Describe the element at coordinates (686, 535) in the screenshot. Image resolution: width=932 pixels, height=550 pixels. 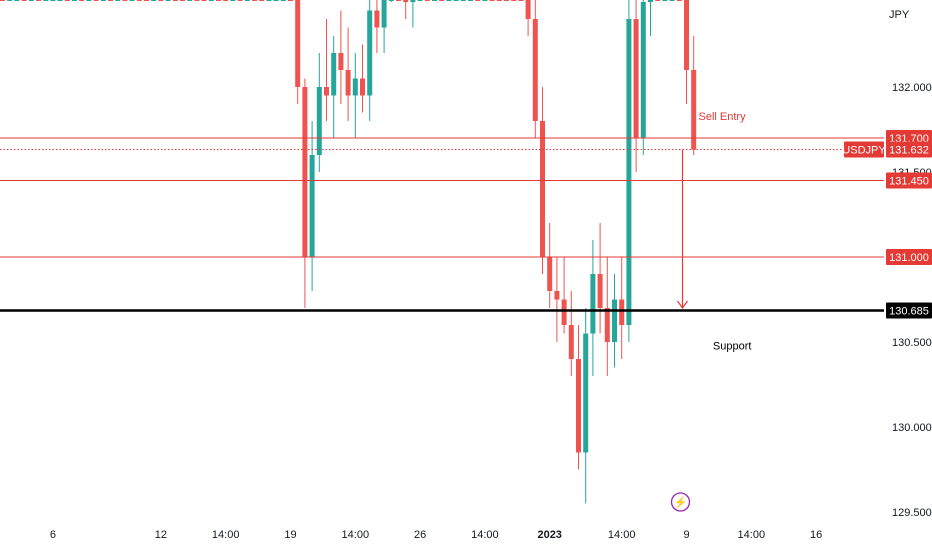
I see `x-tick-label: 9` at that location.